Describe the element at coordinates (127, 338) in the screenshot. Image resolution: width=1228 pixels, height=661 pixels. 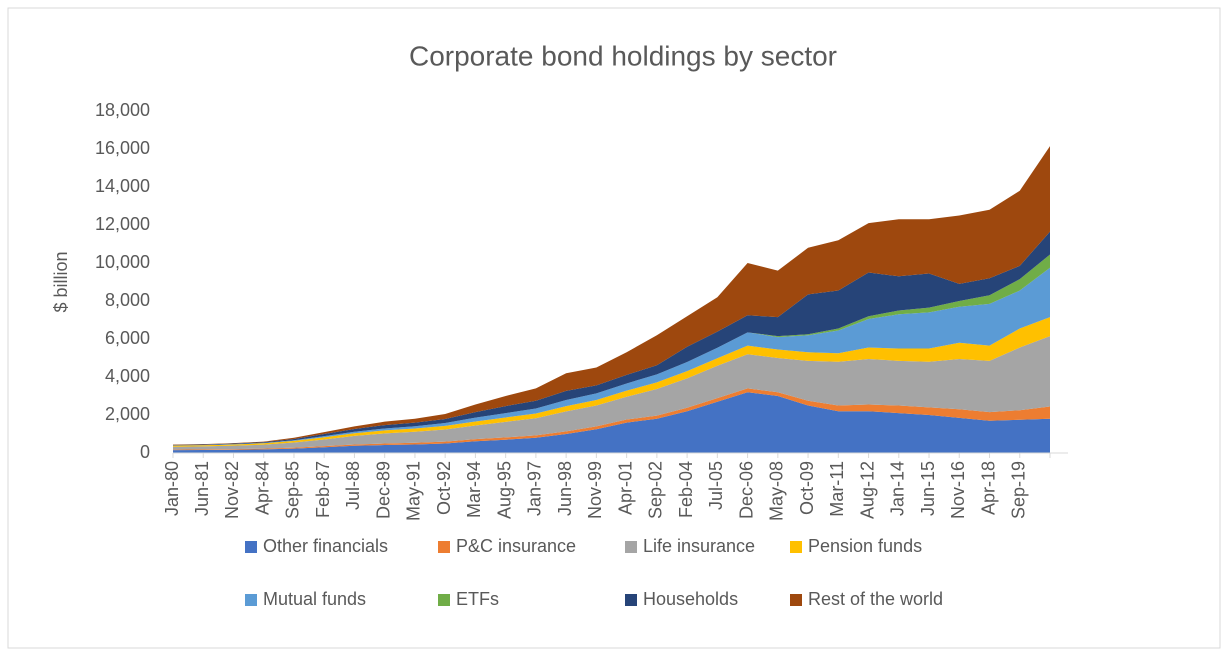
I see `y-tick-label: 6,000` at that location.